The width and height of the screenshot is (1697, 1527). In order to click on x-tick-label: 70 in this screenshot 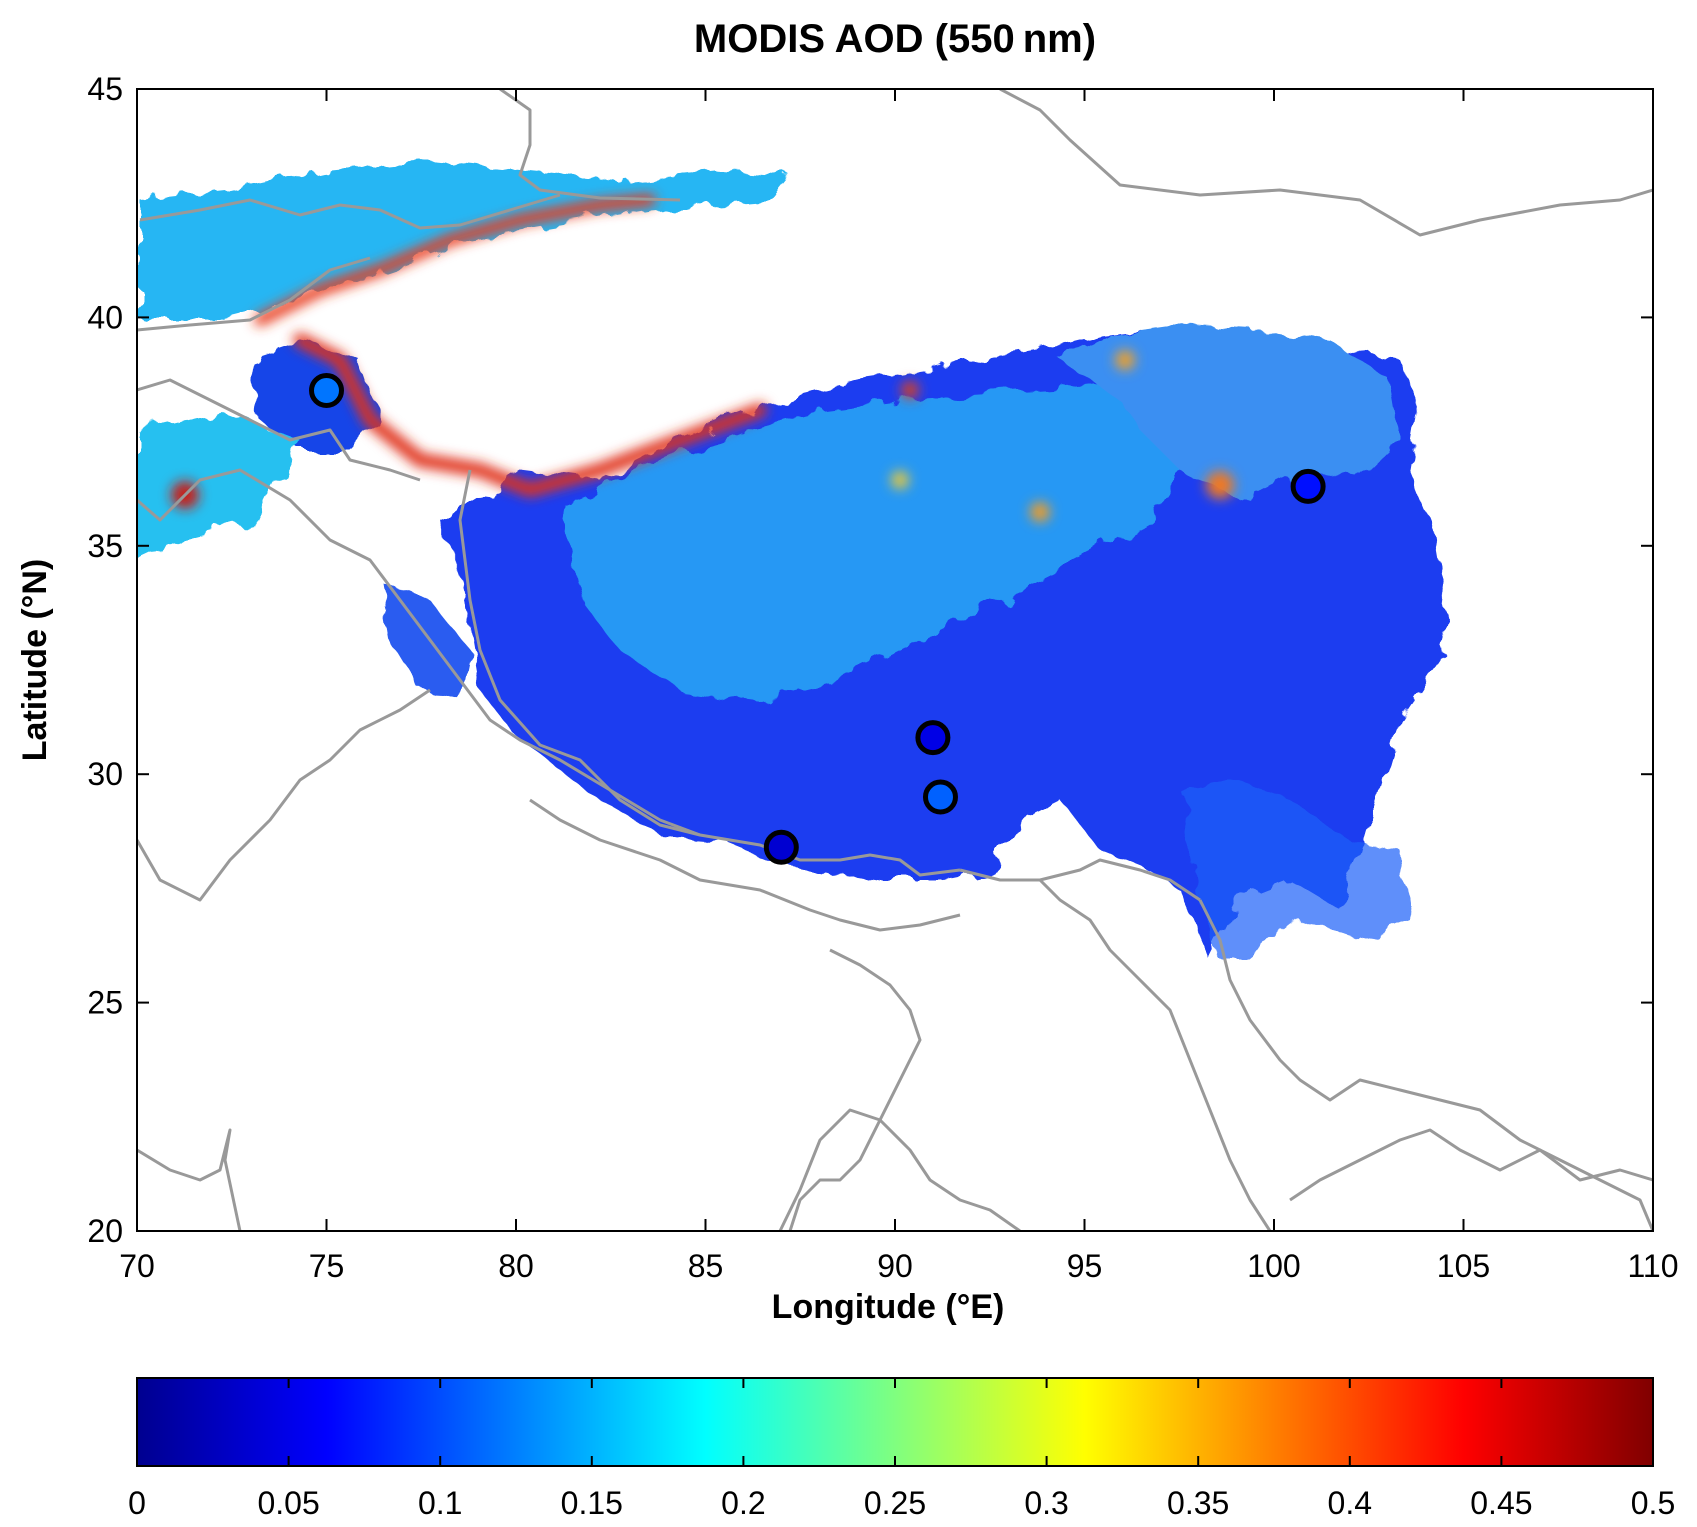, I will do `click(137, 1266)`.